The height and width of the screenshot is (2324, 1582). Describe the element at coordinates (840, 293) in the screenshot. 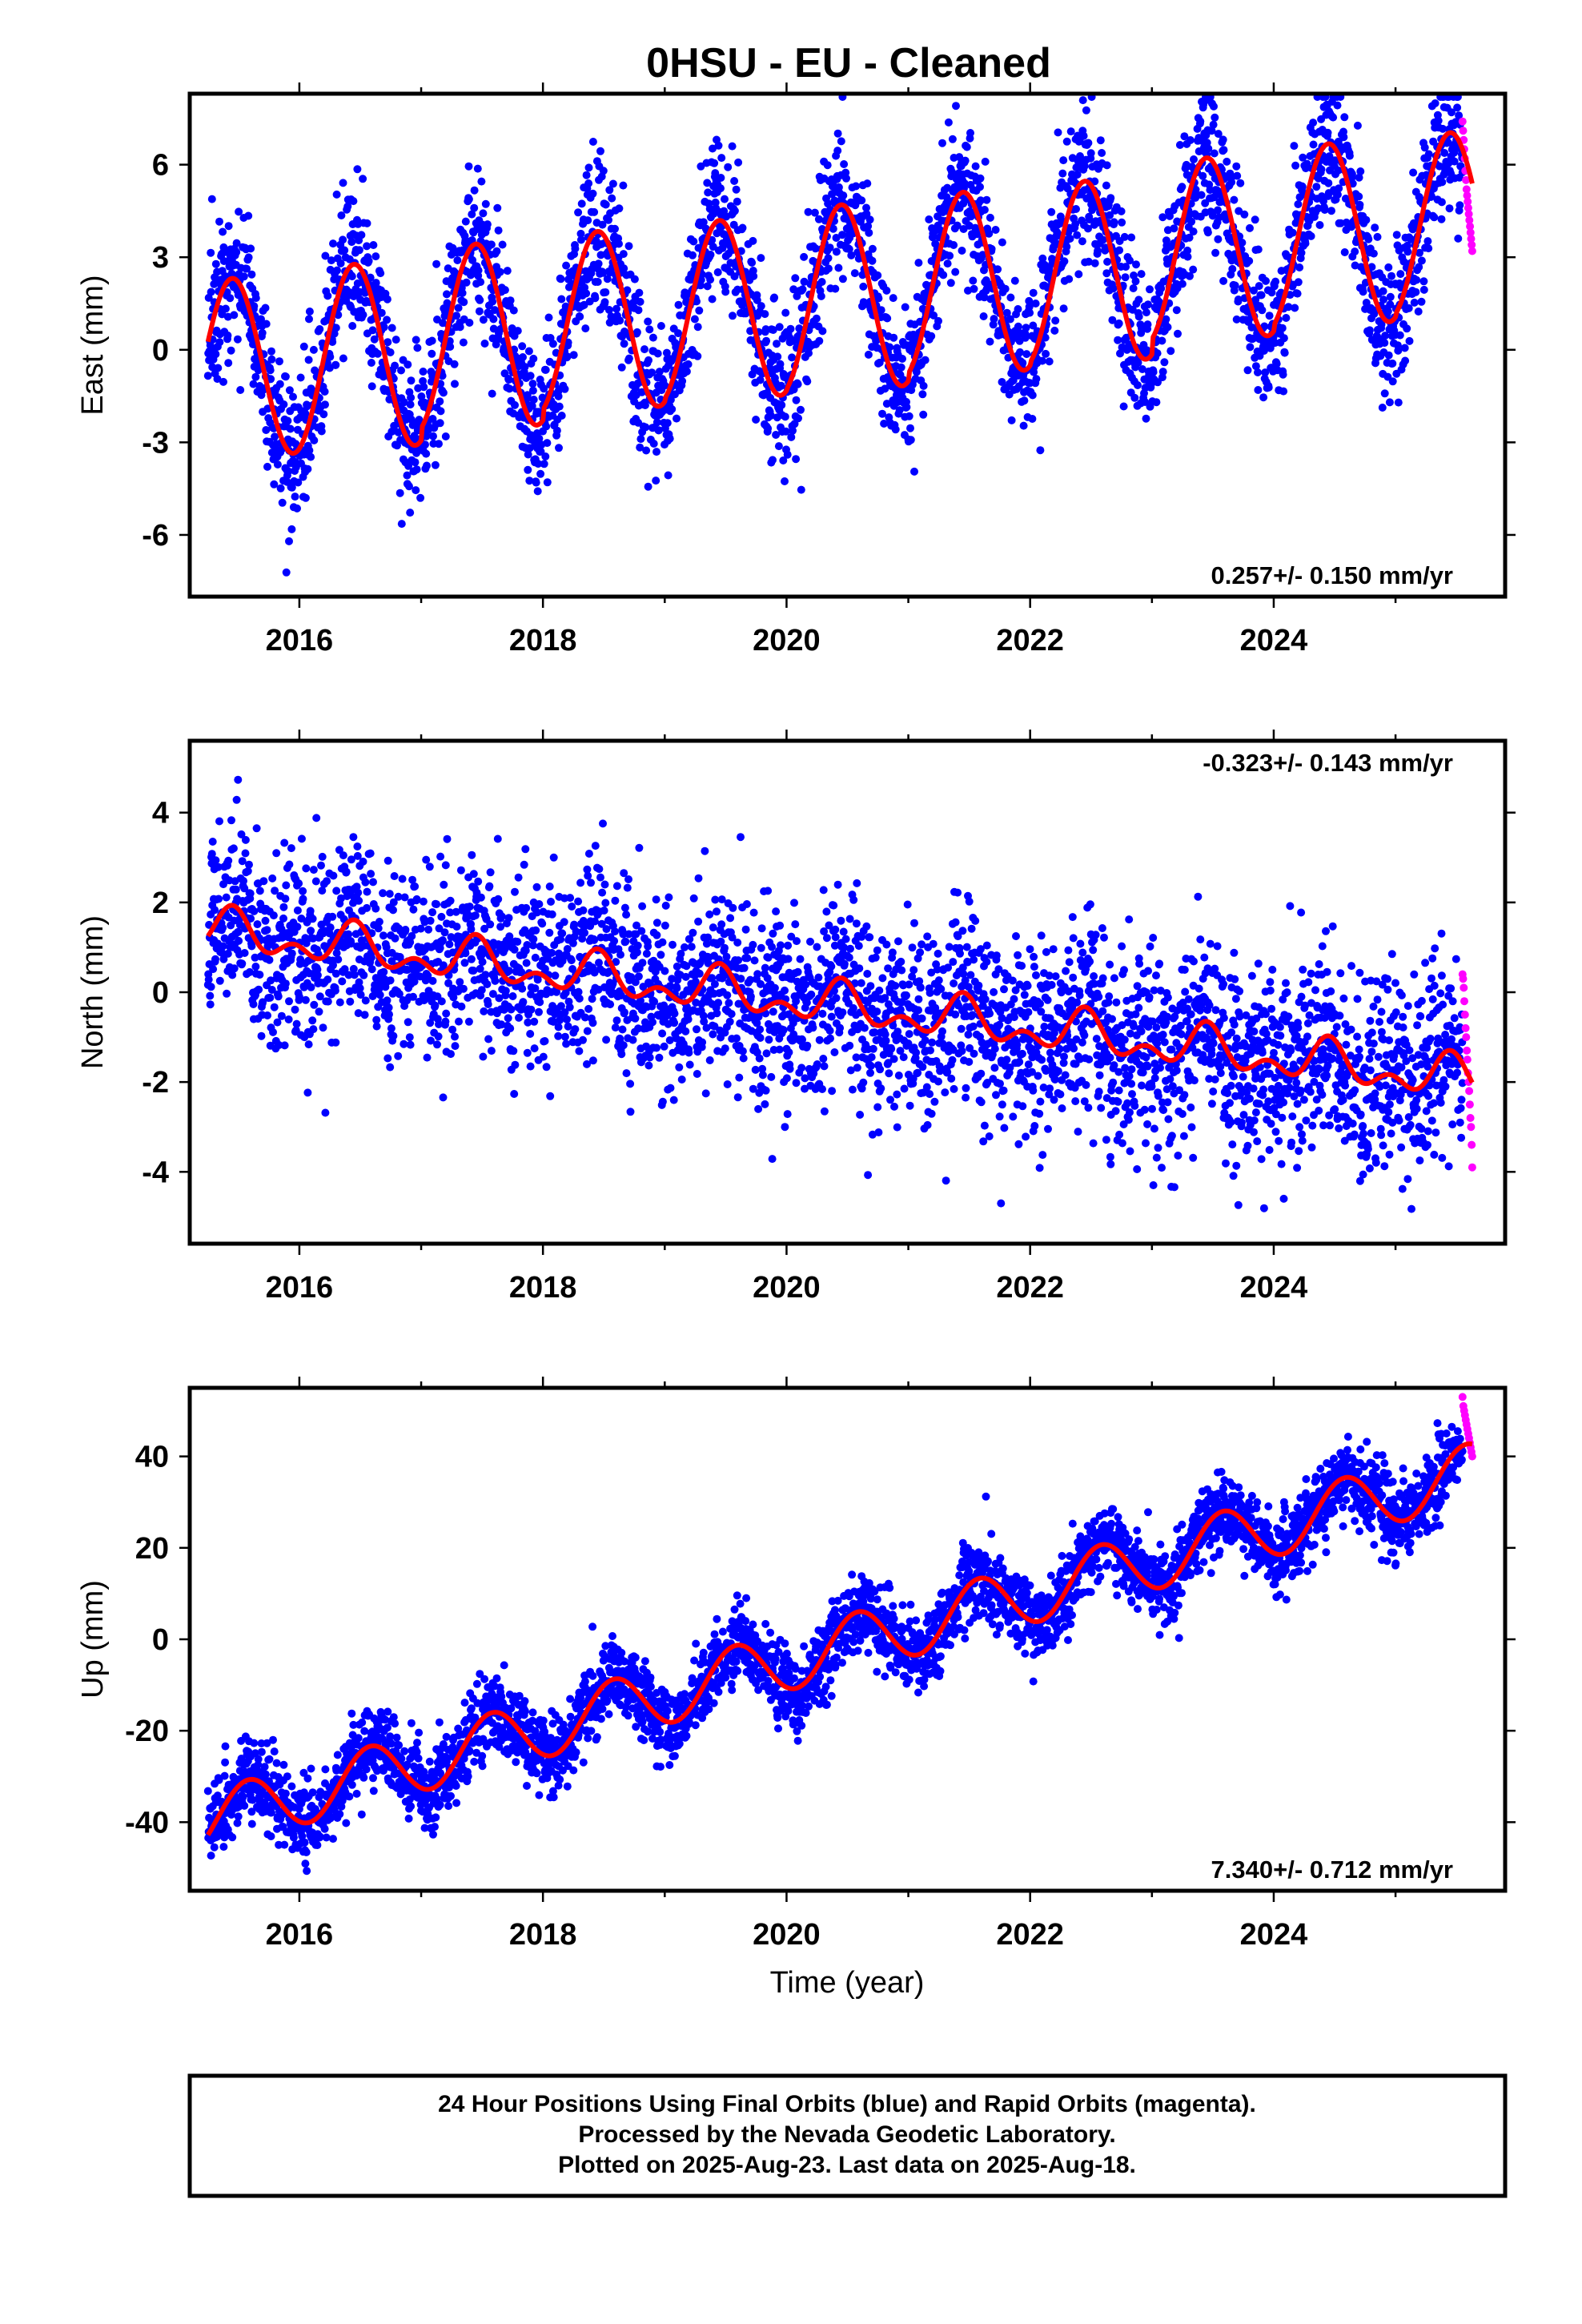

I see `fit-curve` at that location.